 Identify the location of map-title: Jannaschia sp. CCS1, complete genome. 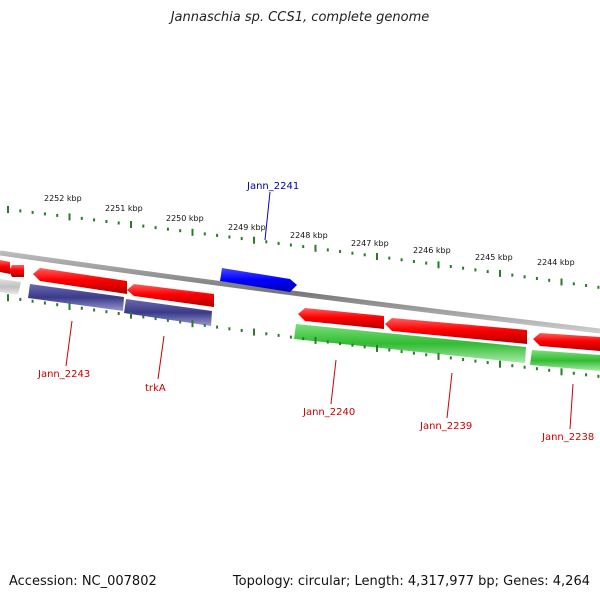
(300, 17).